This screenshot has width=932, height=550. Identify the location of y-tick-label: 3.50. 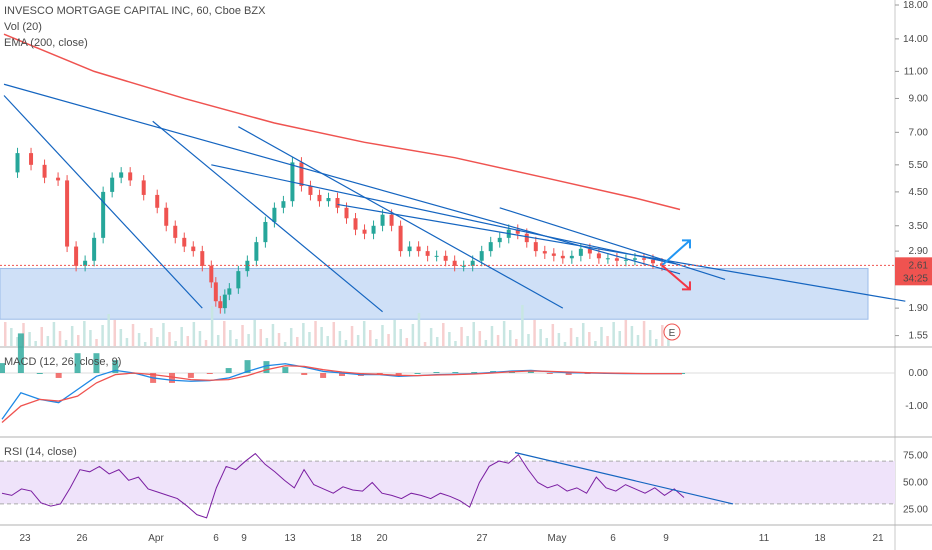
(919, 226).